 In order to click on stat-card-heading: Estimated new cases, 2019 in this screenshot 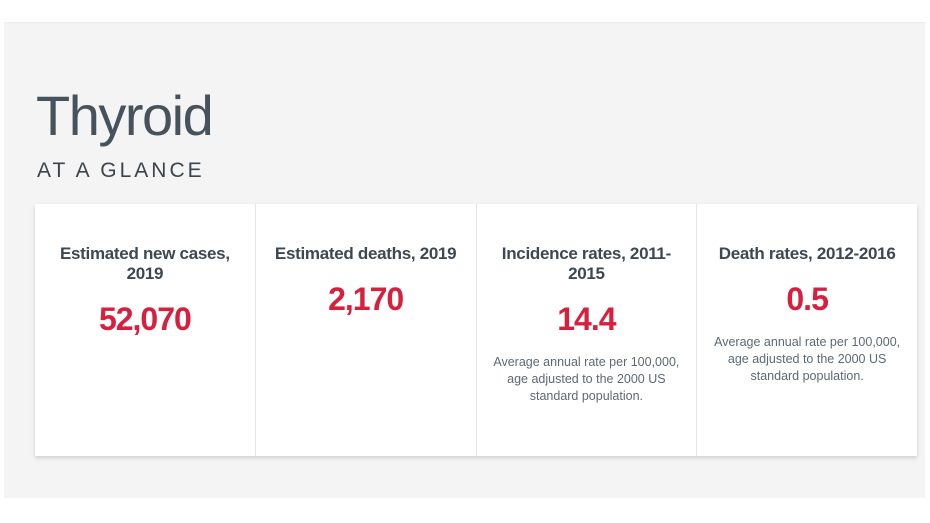, I will do `click(144, 263)`.